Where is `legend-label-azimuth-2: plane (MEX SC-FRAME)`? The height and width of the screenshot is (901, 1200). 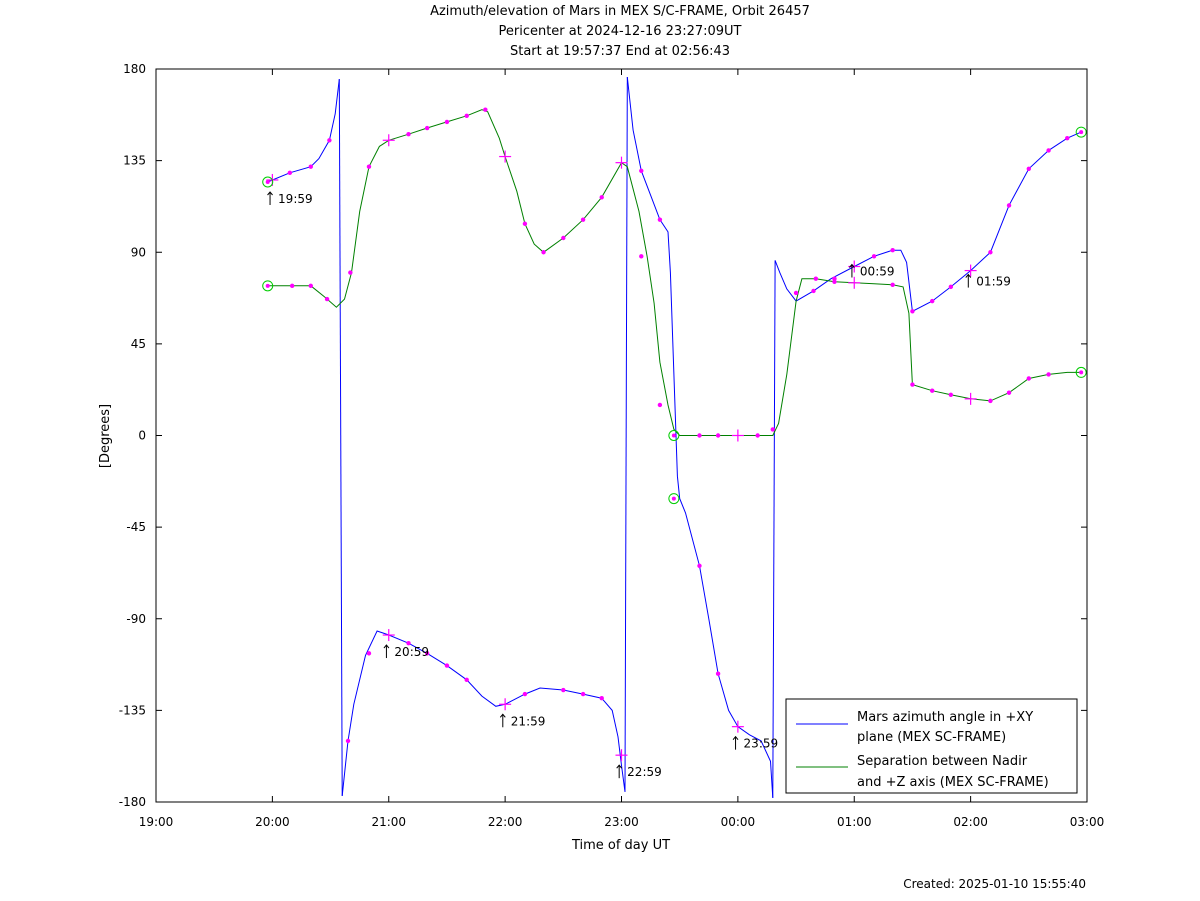 legend-label-azimuth-2: plane (MEX SC-FRAME) is located at coordinates (931, 737).